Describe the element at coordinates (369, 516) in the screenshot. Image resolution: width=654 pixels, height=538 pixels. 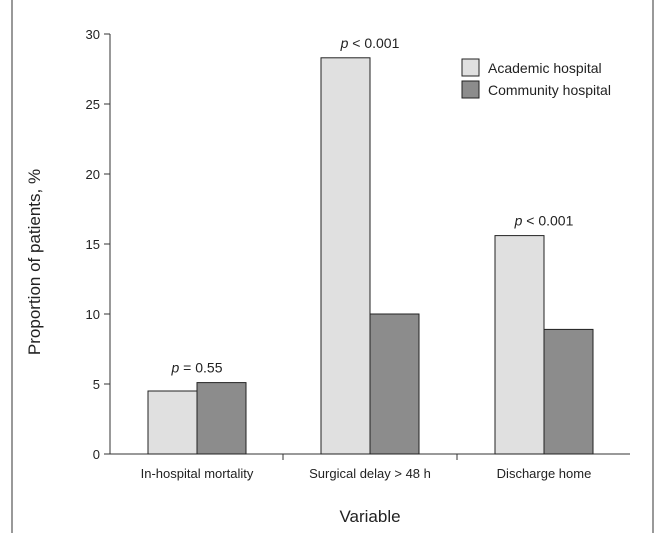
I see `x-axis-title: Variable` at that location.